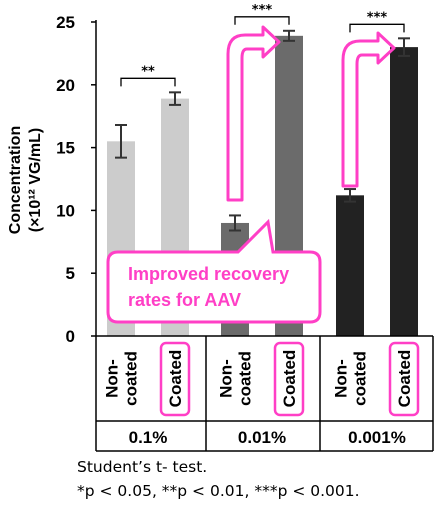 This screenshot has width=444, height=519. I want to click on y-tick-label: 15, so click(65, 148).